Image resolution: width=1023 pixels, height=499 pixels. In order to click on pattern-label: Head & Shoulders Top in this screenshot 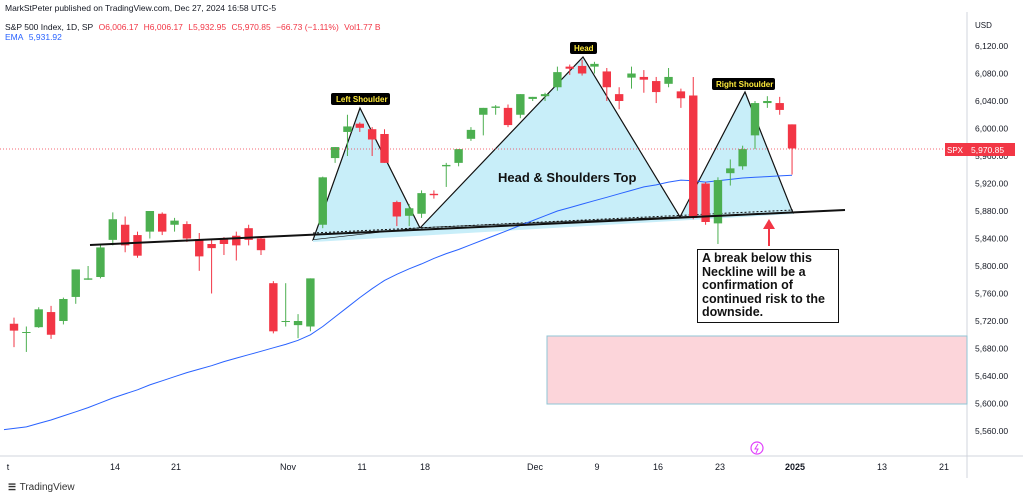, I will do `click(567, 177)`.